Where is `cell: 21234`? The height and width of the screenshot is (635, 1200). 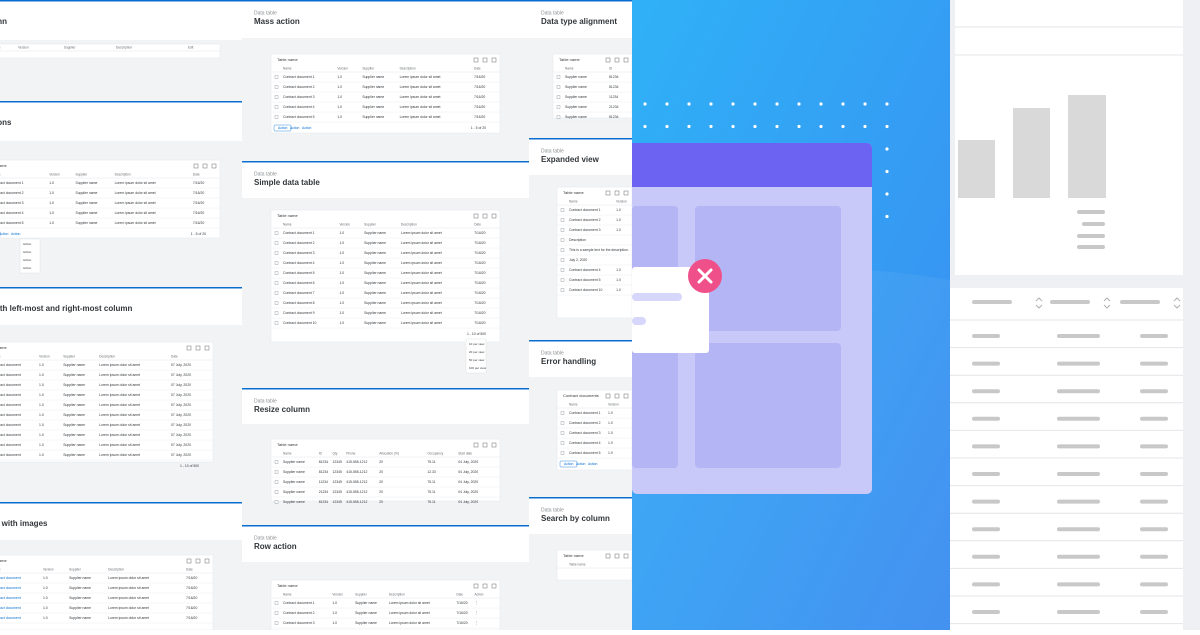 cell: 21234 is located at coordinates (324, 492).